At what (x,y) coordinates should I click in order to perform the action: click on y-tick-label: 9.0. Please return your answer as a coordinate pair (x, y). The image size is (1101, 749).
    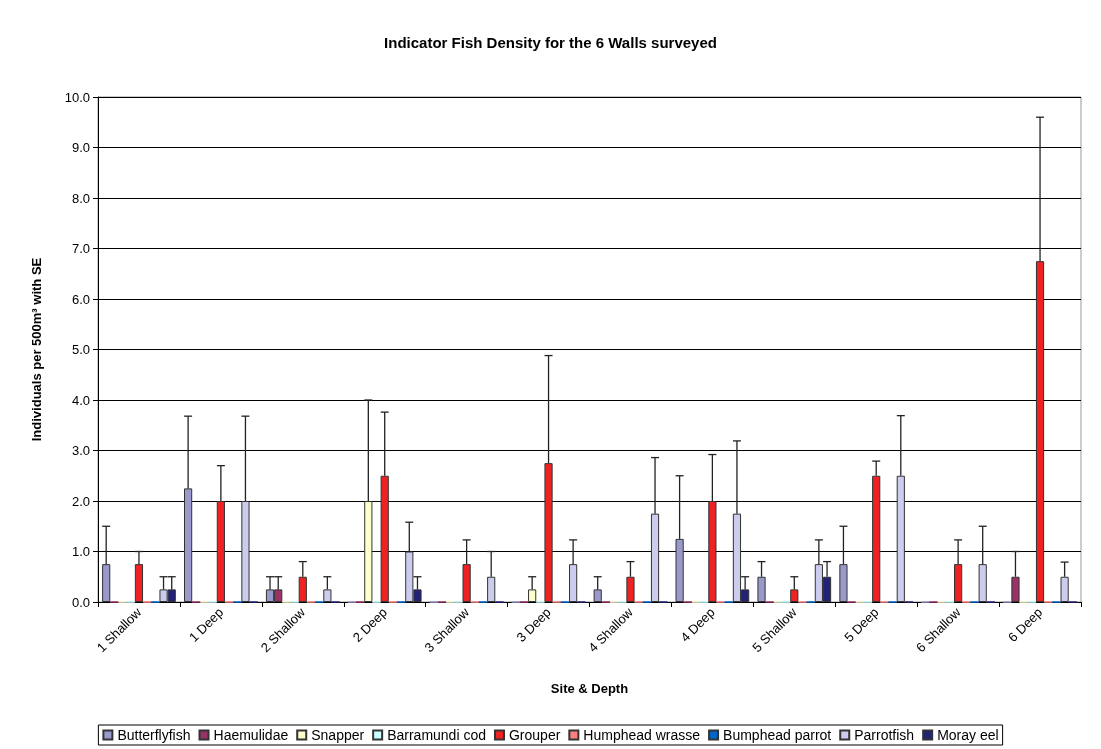
    Looking at the image, I should click on (80, 147).